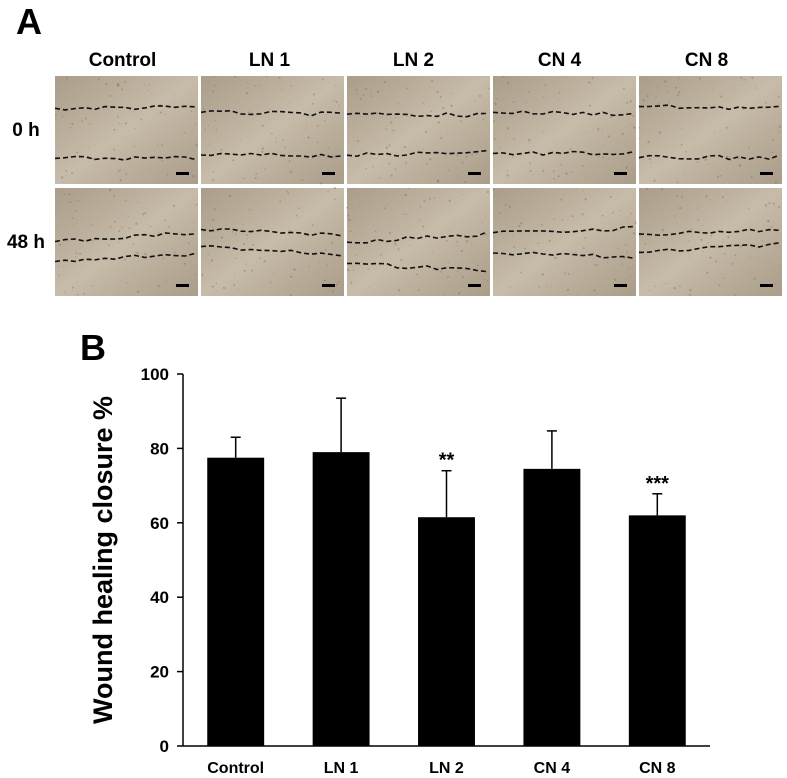 This screenshot has width=787, height=778. What do you see at coordinates (159, 523) in the screenshot?
I see `y-tick-label: 60` at bounding box center [159, 523].